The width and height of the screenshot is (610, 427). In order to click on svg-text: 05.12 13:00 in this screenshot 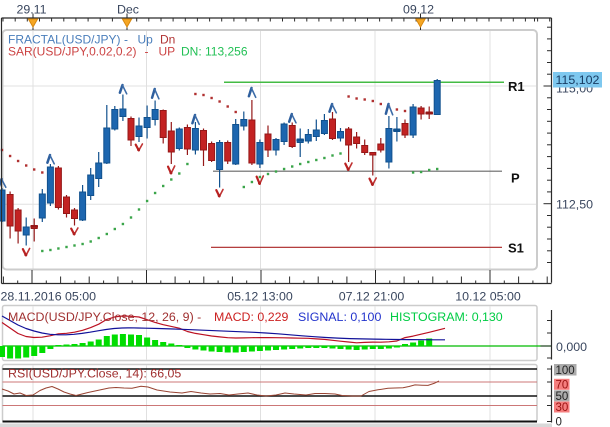, I will do `click(260, 297)`.